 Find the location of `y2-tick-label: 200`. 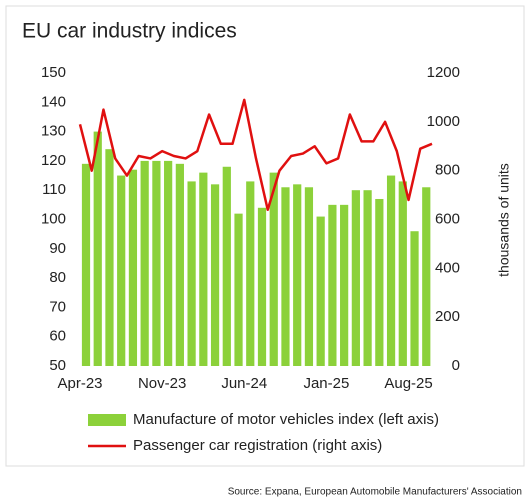

y2-tick-label: 200 is located at coordinates (447, 316).